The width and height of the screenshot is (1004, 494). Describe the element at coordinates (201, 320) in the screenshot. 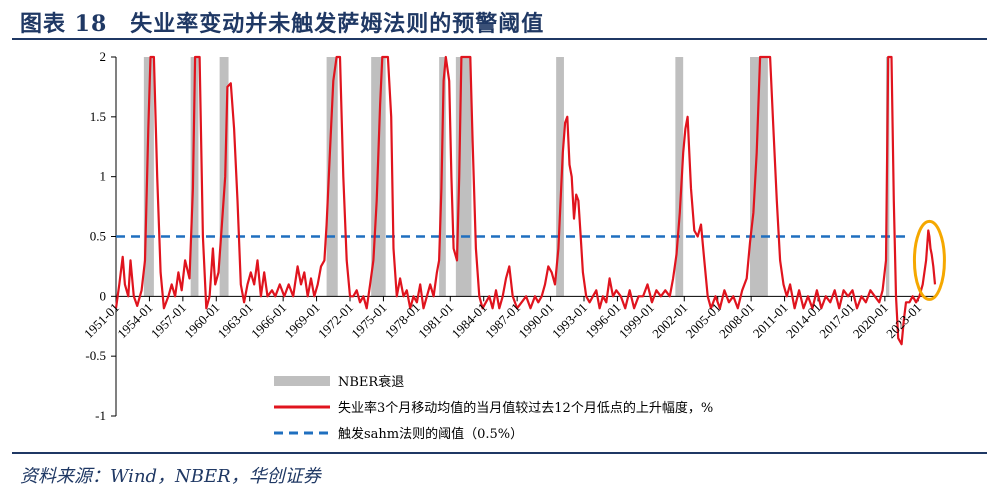

I see `x-tick-label: 1960-01` at that location.